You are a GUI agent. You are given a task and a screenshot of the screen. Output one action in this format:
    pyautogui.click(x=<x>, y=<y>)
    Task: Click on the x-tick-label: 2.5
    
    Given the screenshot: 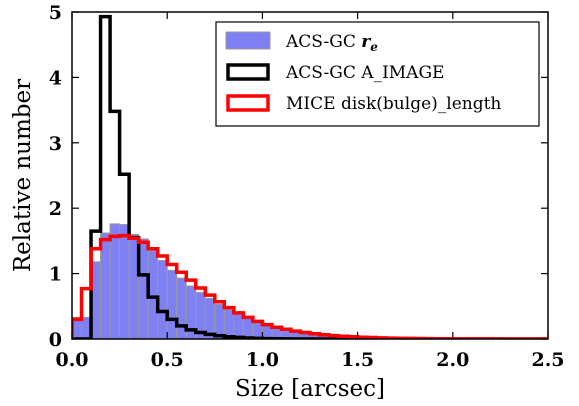 What is the action you would take?
    pyautogui.click(x=547, y=360)
    